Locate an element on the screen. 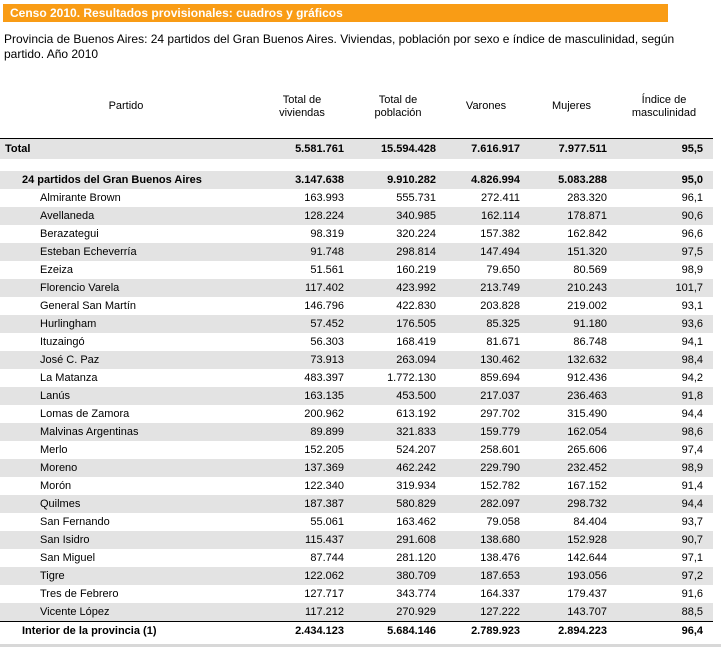 The image size is (721, 647). row-label: Tigre is located at coordinates (52, 576).